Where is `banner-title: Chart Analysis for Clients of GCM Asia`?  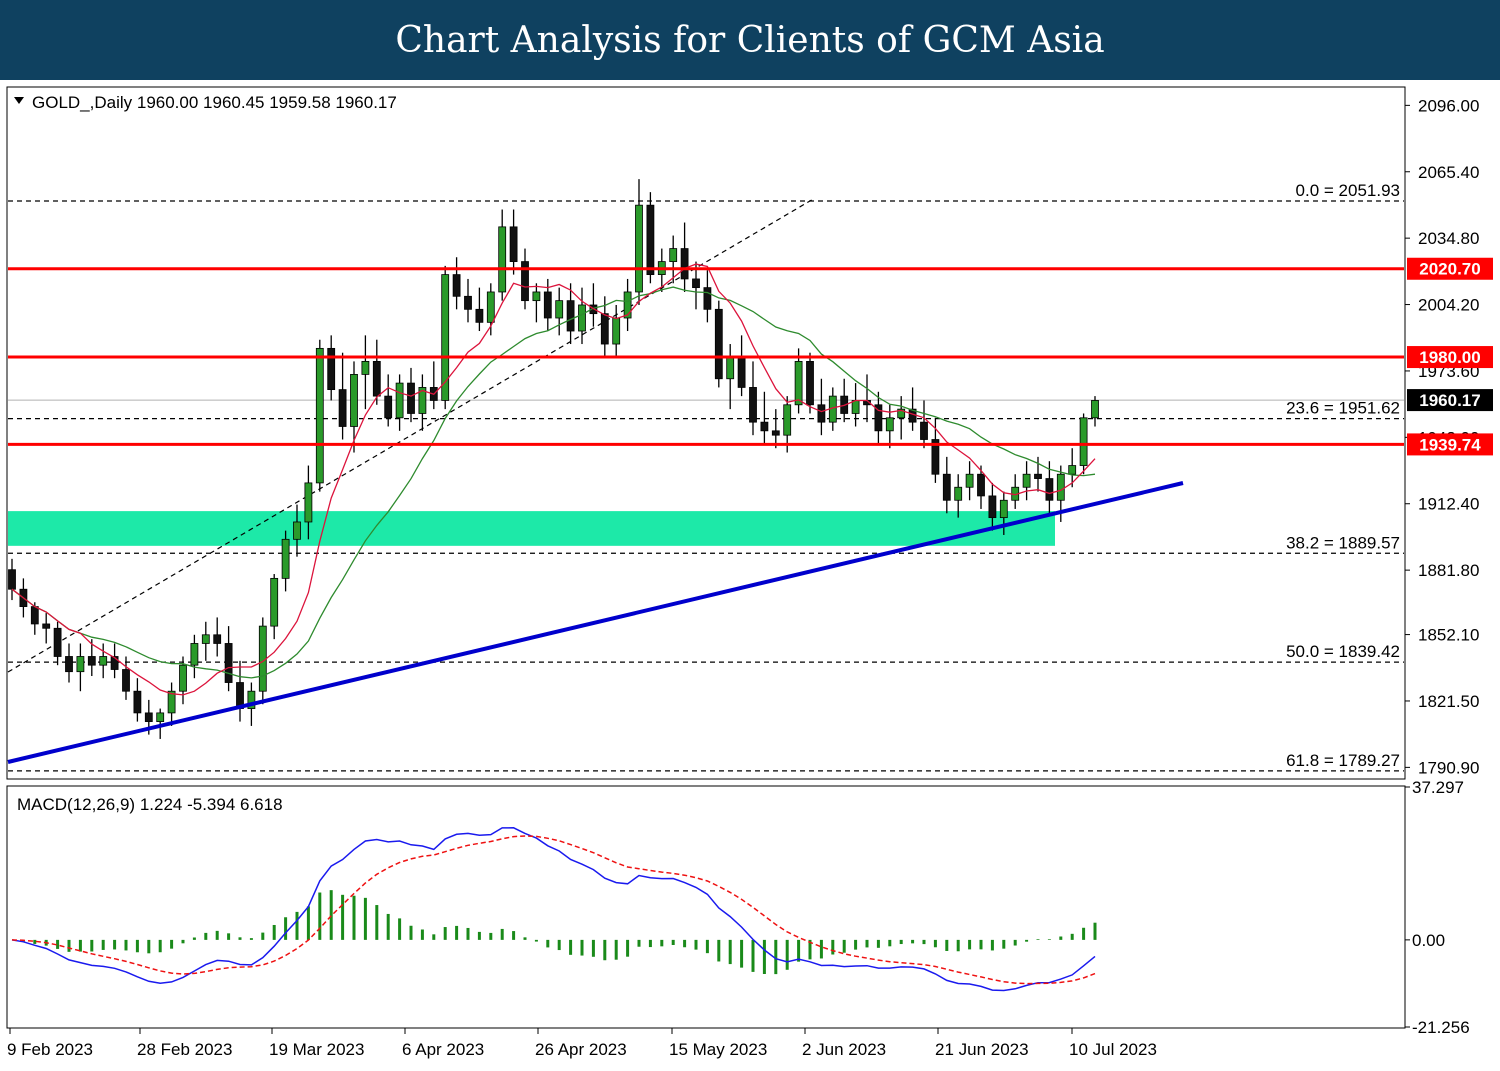 banner-title: Chart Analysis for Clients of GCM Asia is located at coordinates (750, 40).